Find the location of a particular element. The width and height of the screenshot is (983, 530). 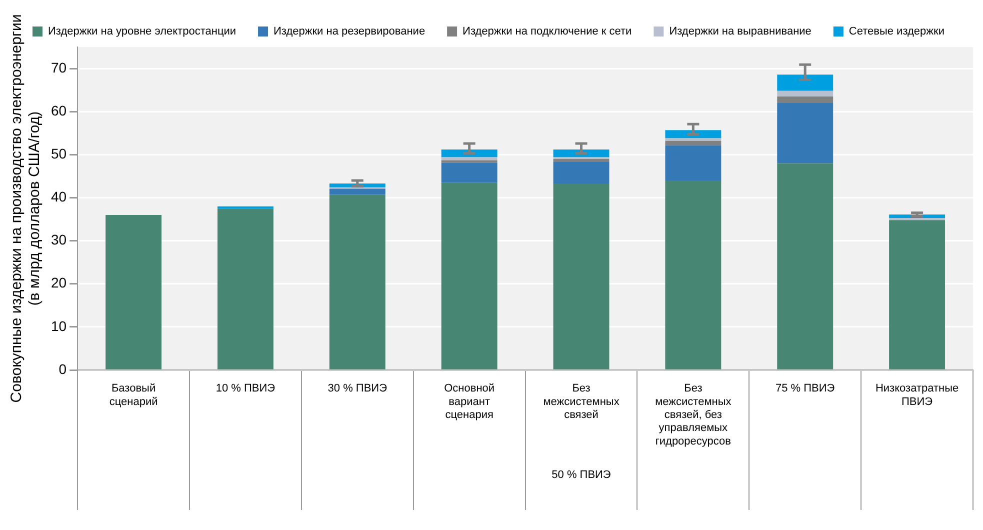

y-tick-label: 30 is located at coordinates (58, 240).